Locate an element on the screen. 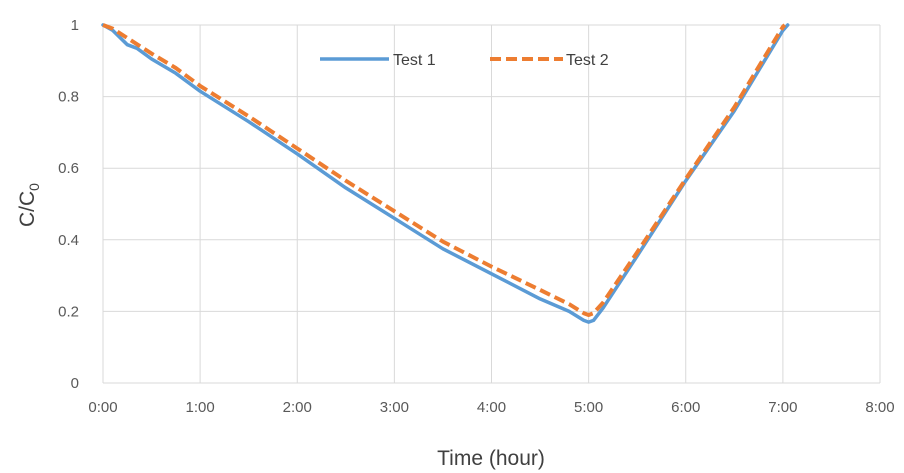 This screenshot has height=473, width=904. x-tick-label: 3:00 is located at coordinates (394, 407).